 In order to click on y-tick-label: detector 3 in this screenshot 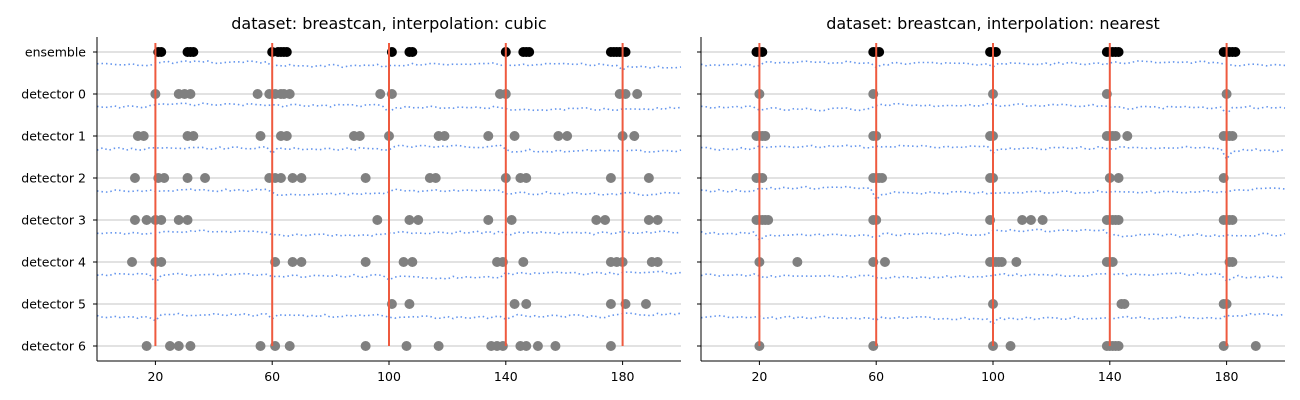, I will do `click(53, 220)`.